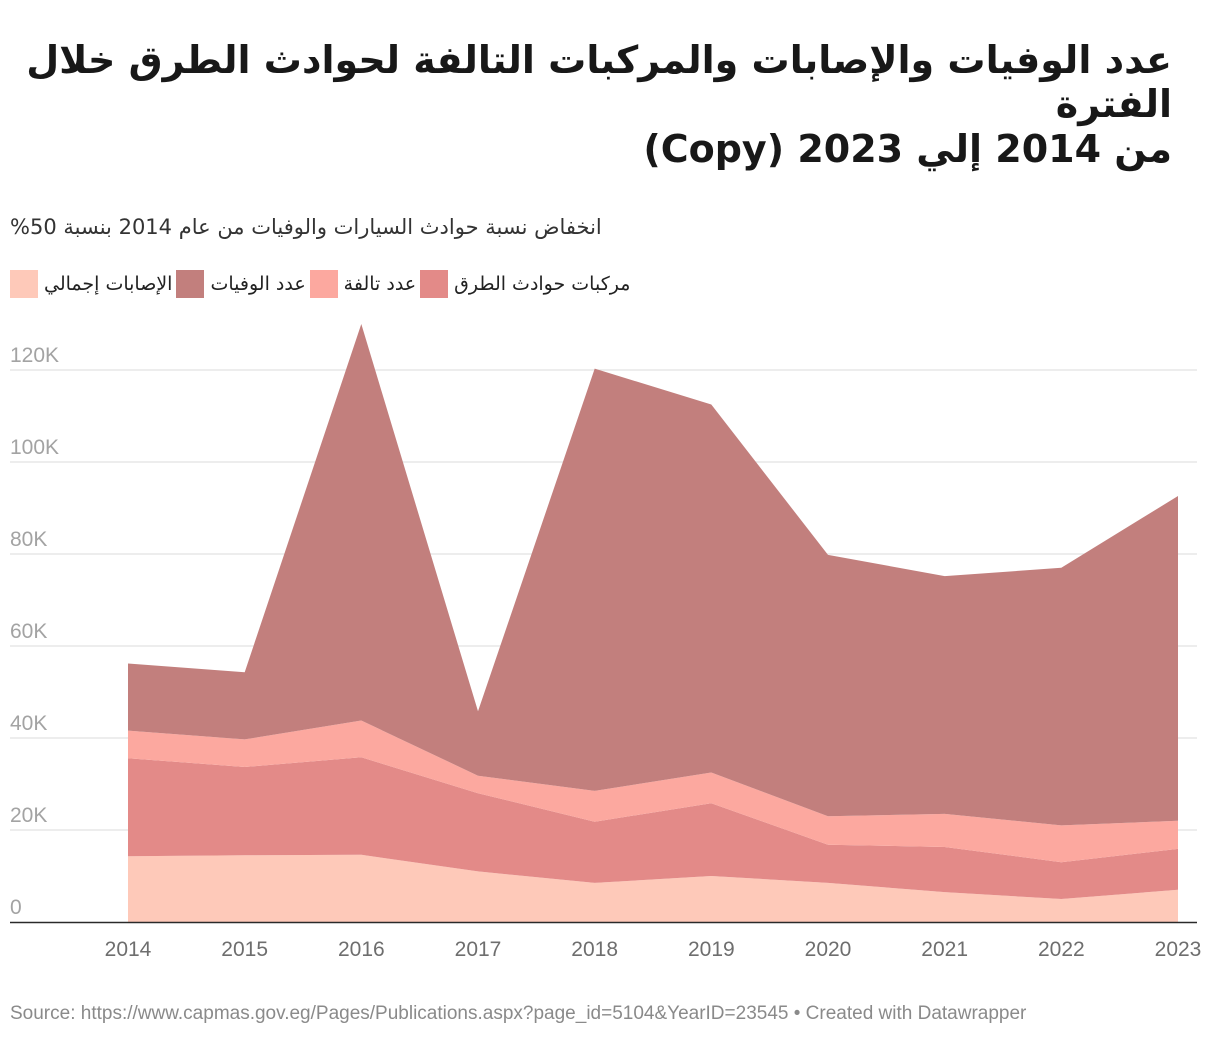 Image resolution: width=1220 pixels, height=1038 pixels. I want to click on y-tick-label: 120K, so click(34, 355).